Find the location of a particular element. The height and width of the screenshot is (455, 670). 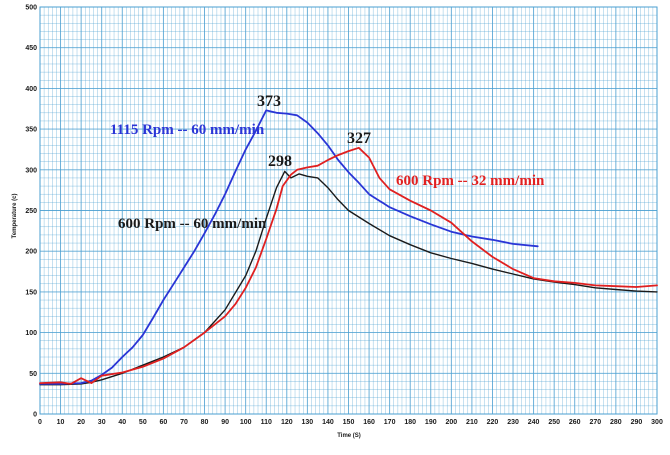

x-tick-label: 290 is located at coordinates (637, 422).